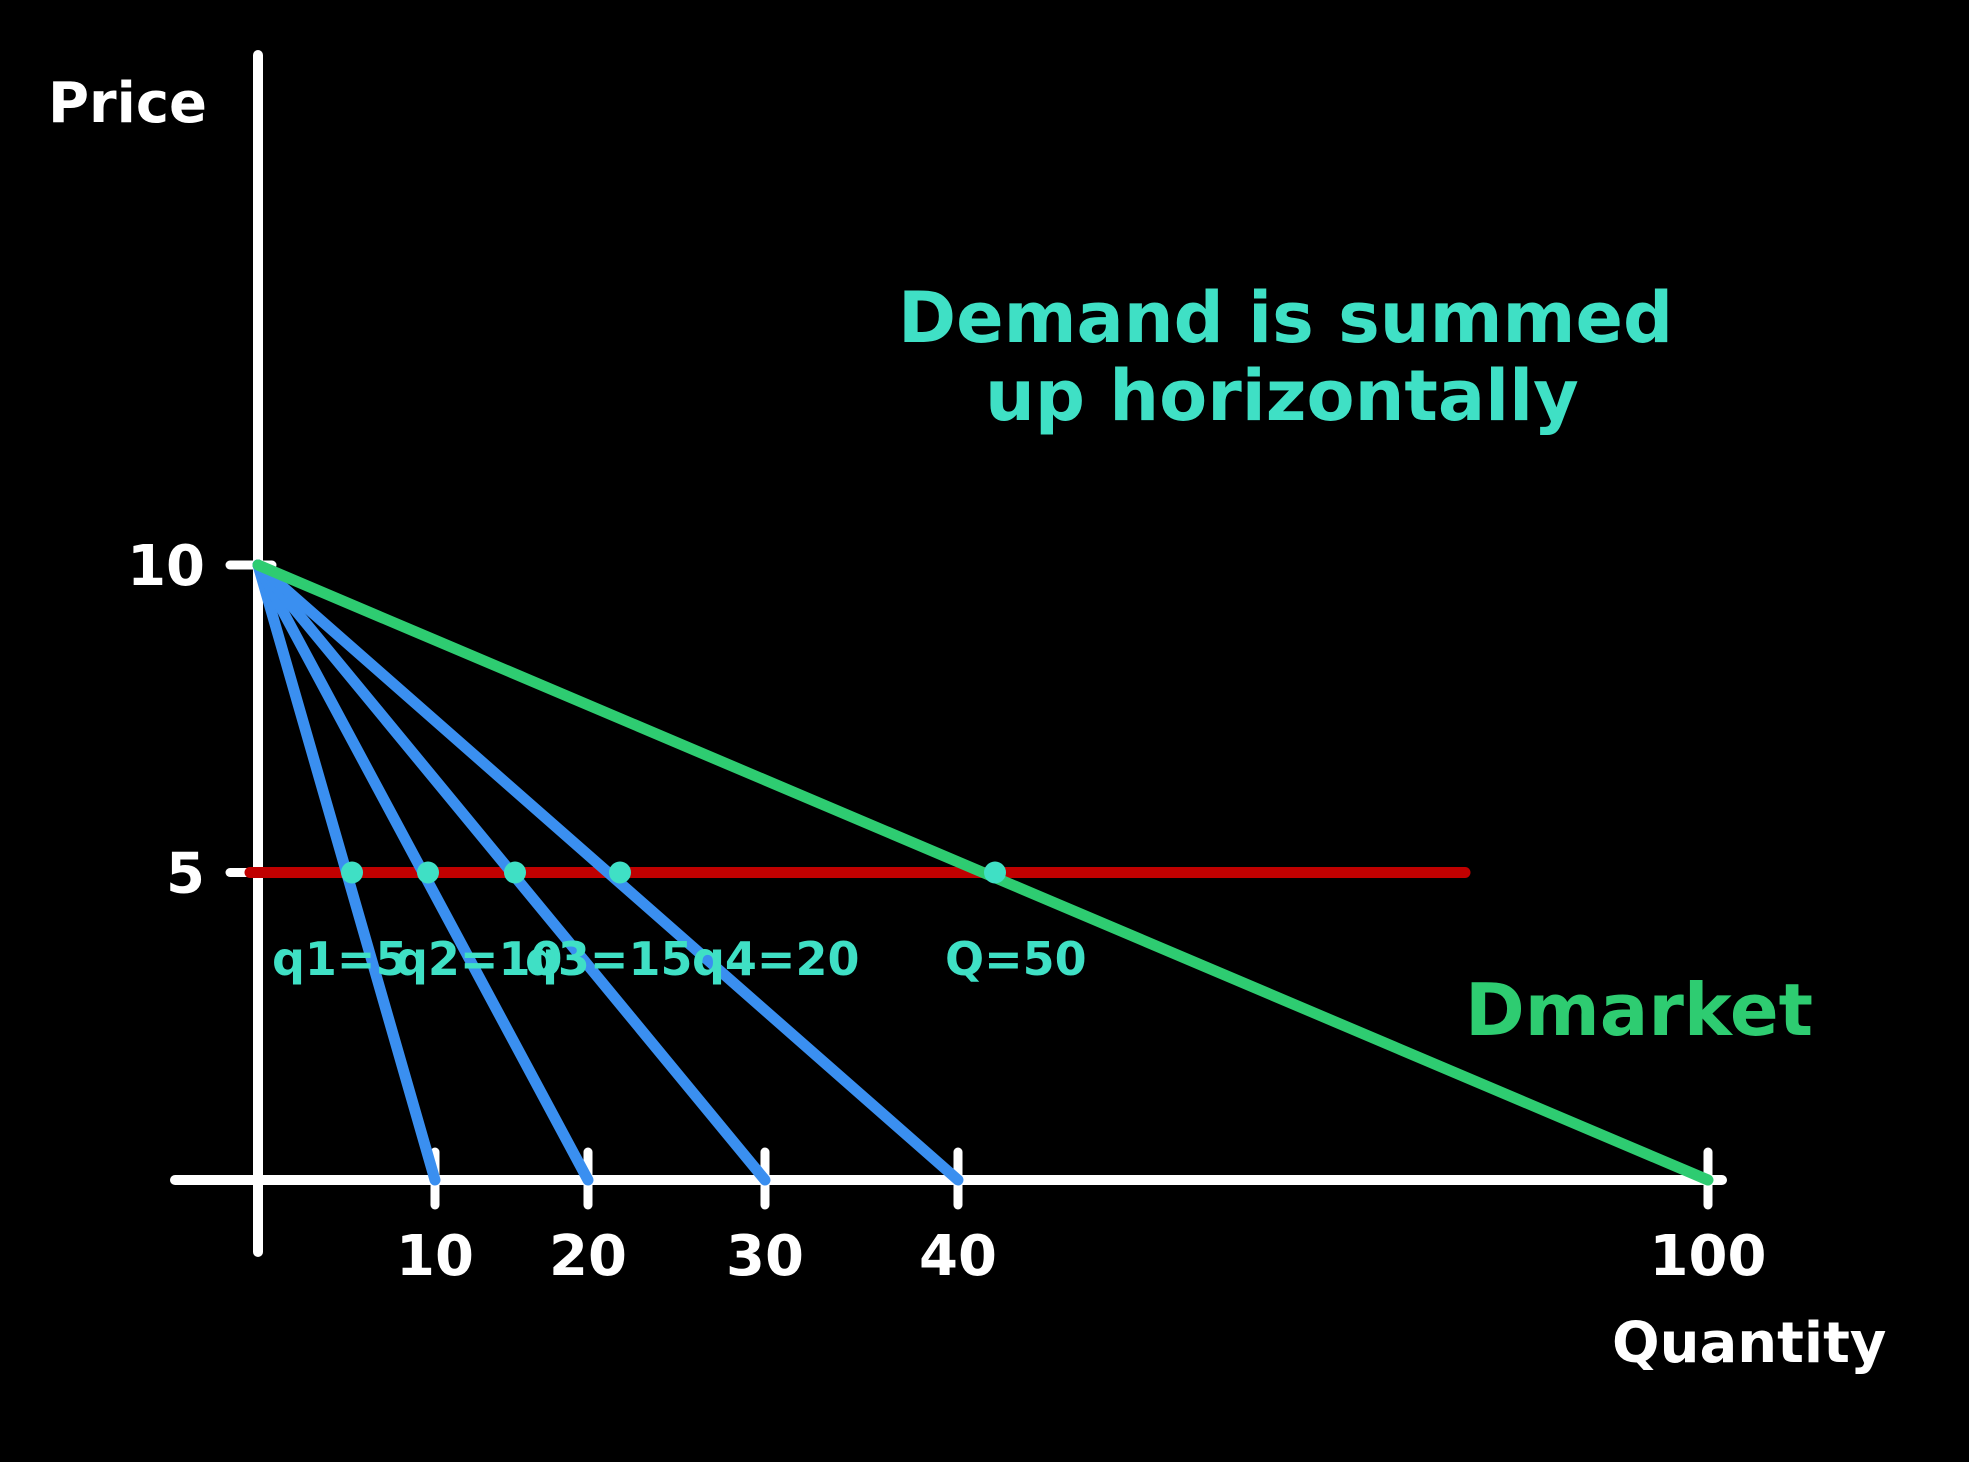 The height and width of the screenshot is (1462, 1969). Describe the element at coordinates (185, 874) in the screenshot. I see `y-tick-label: 5` at that location.